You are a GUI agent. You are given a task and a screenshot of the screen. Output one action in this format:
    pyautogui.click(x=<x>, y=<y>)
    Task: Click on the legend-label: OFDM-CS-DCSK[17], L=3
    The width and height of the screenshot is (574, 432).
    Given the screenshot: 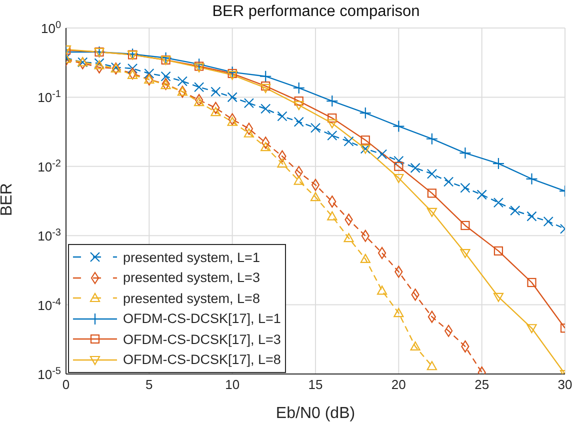 What is the action you would take?
    pyautogui.click(x=202, y=339)
    